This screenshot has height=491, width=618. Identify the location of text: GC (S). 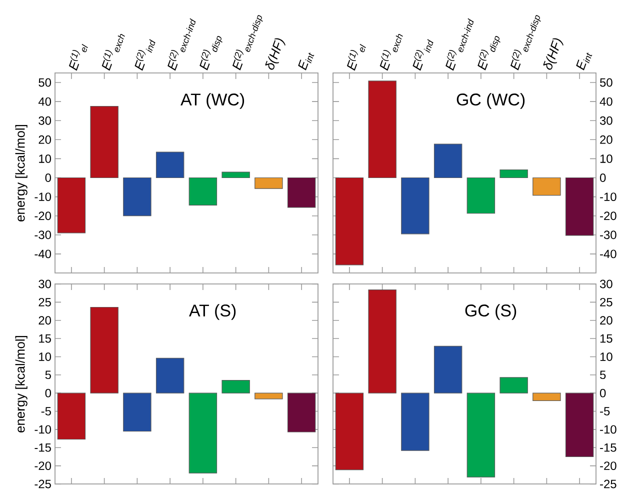
(490, 312).